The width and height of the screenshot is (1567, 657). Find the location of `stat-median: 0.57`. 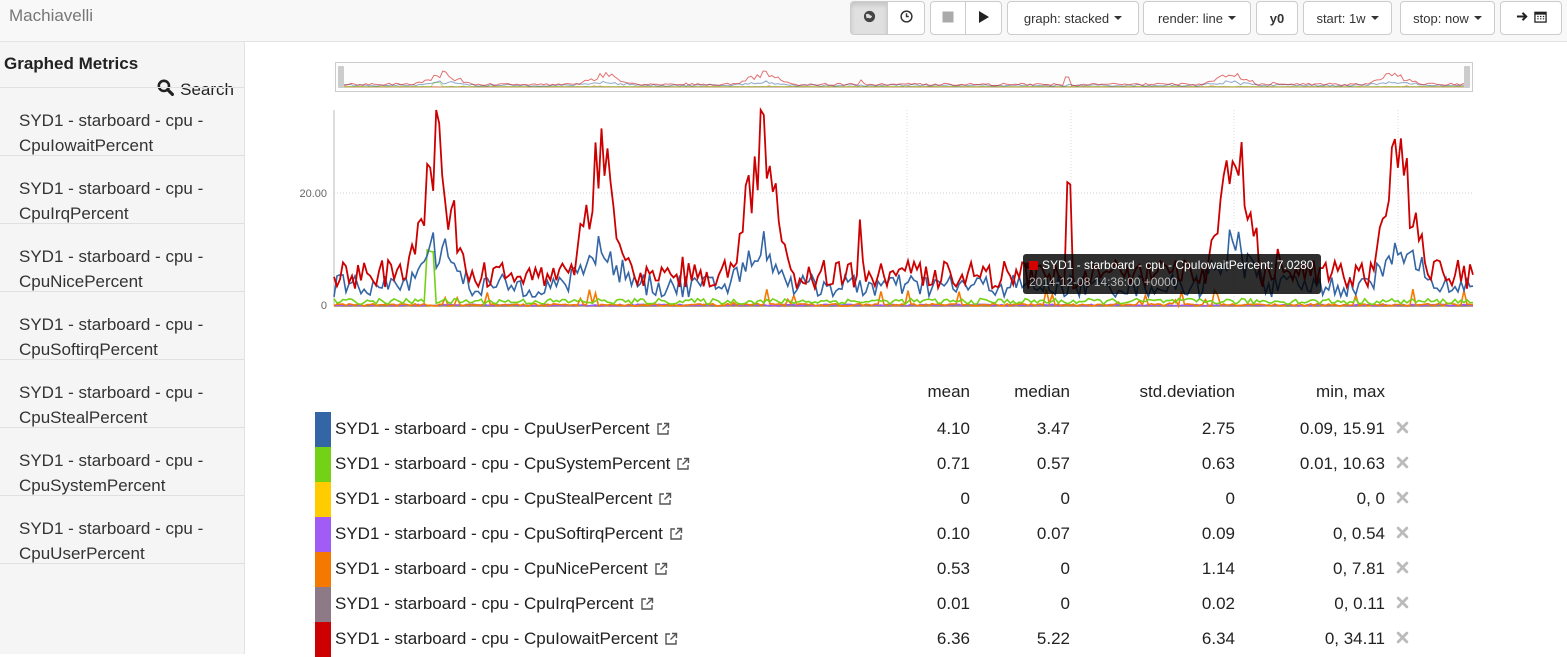

stat-median: 0.57 is located at coordinates (1022, 464).